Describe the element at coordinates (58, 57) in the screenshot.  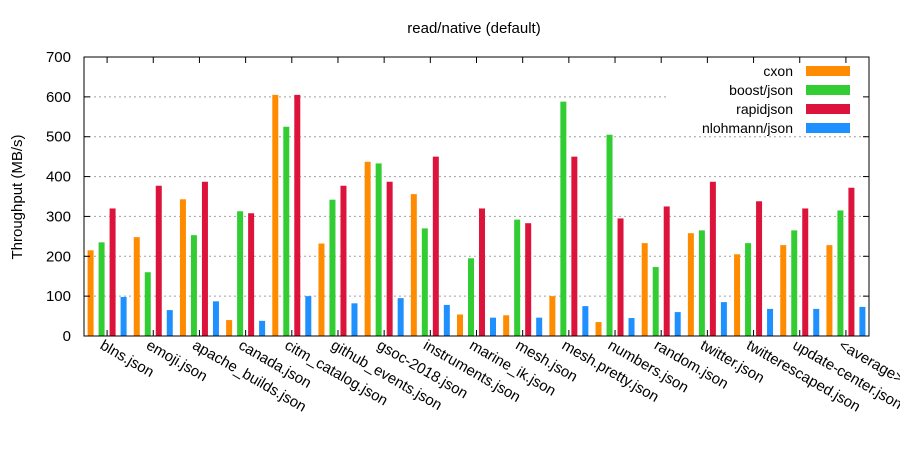
I see `y-tick-label: 700` at that location.